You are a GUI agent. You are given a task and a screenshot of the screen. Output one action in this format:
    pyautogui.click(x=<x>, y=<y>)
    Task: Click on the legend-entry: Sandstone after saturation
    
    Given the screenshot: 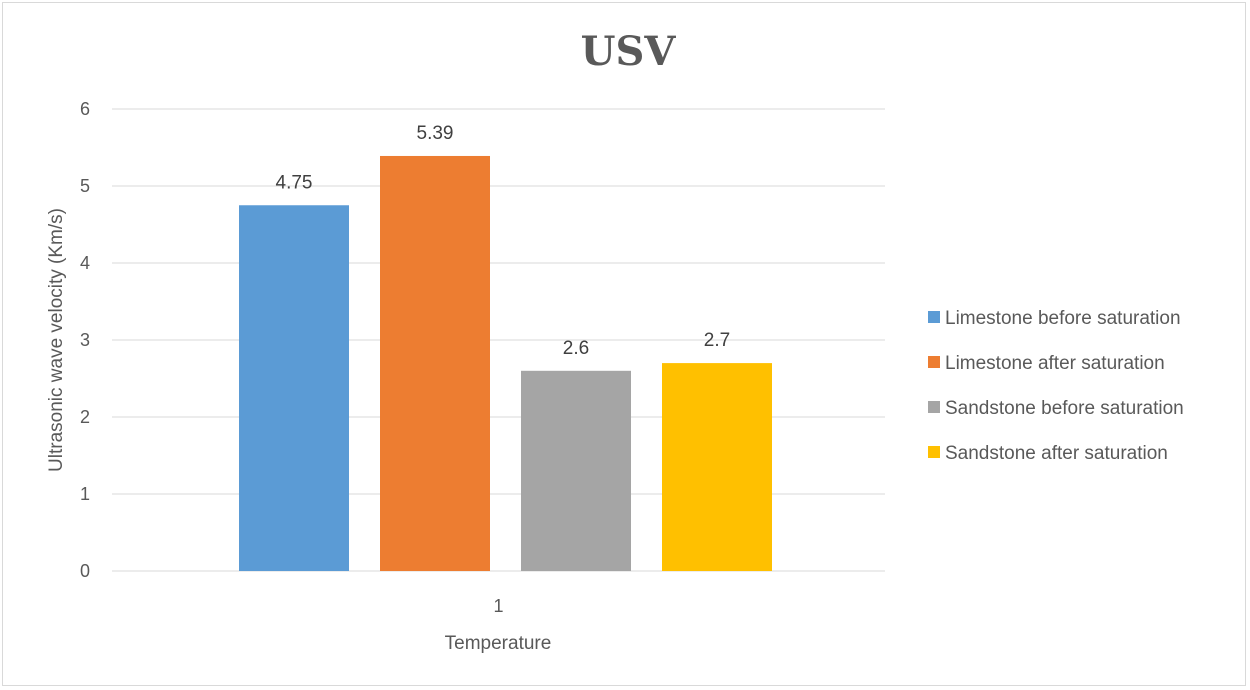 What is the action you would take?
    pyautogui.click(x=1056, y=453)
    